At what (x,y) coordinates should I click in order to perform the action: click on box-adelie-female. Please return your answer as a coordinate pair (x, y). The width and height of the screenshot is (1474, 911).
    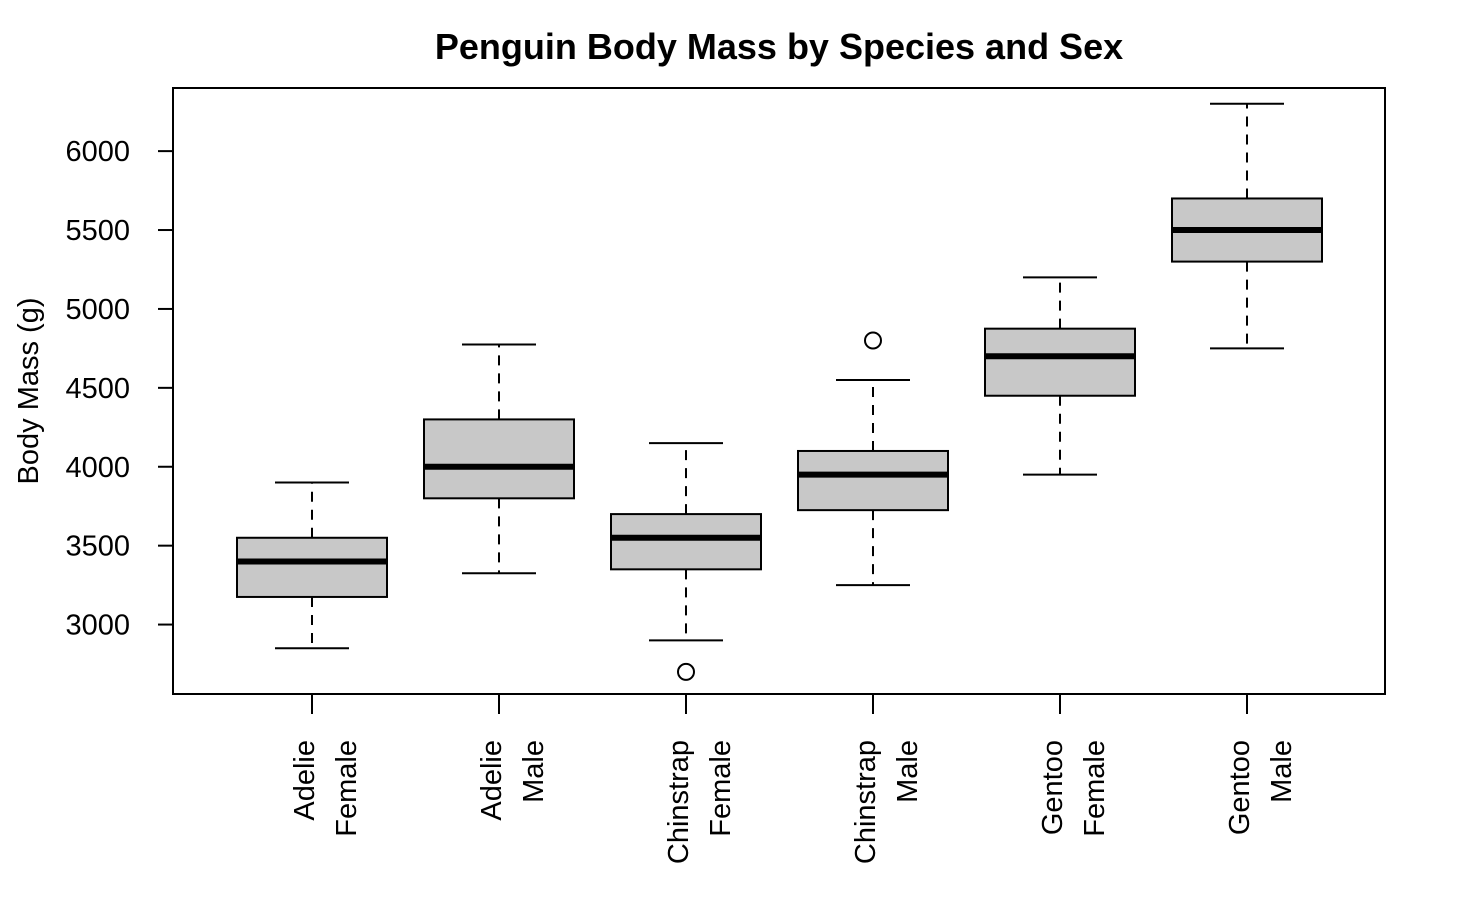
    Looking at the image, I should click on (312, 565).